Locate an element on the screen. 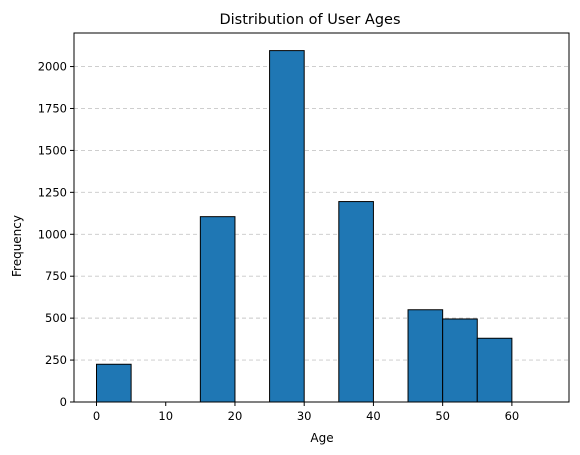  y-tick-label: 2000 is located at coordinates (52, 67).